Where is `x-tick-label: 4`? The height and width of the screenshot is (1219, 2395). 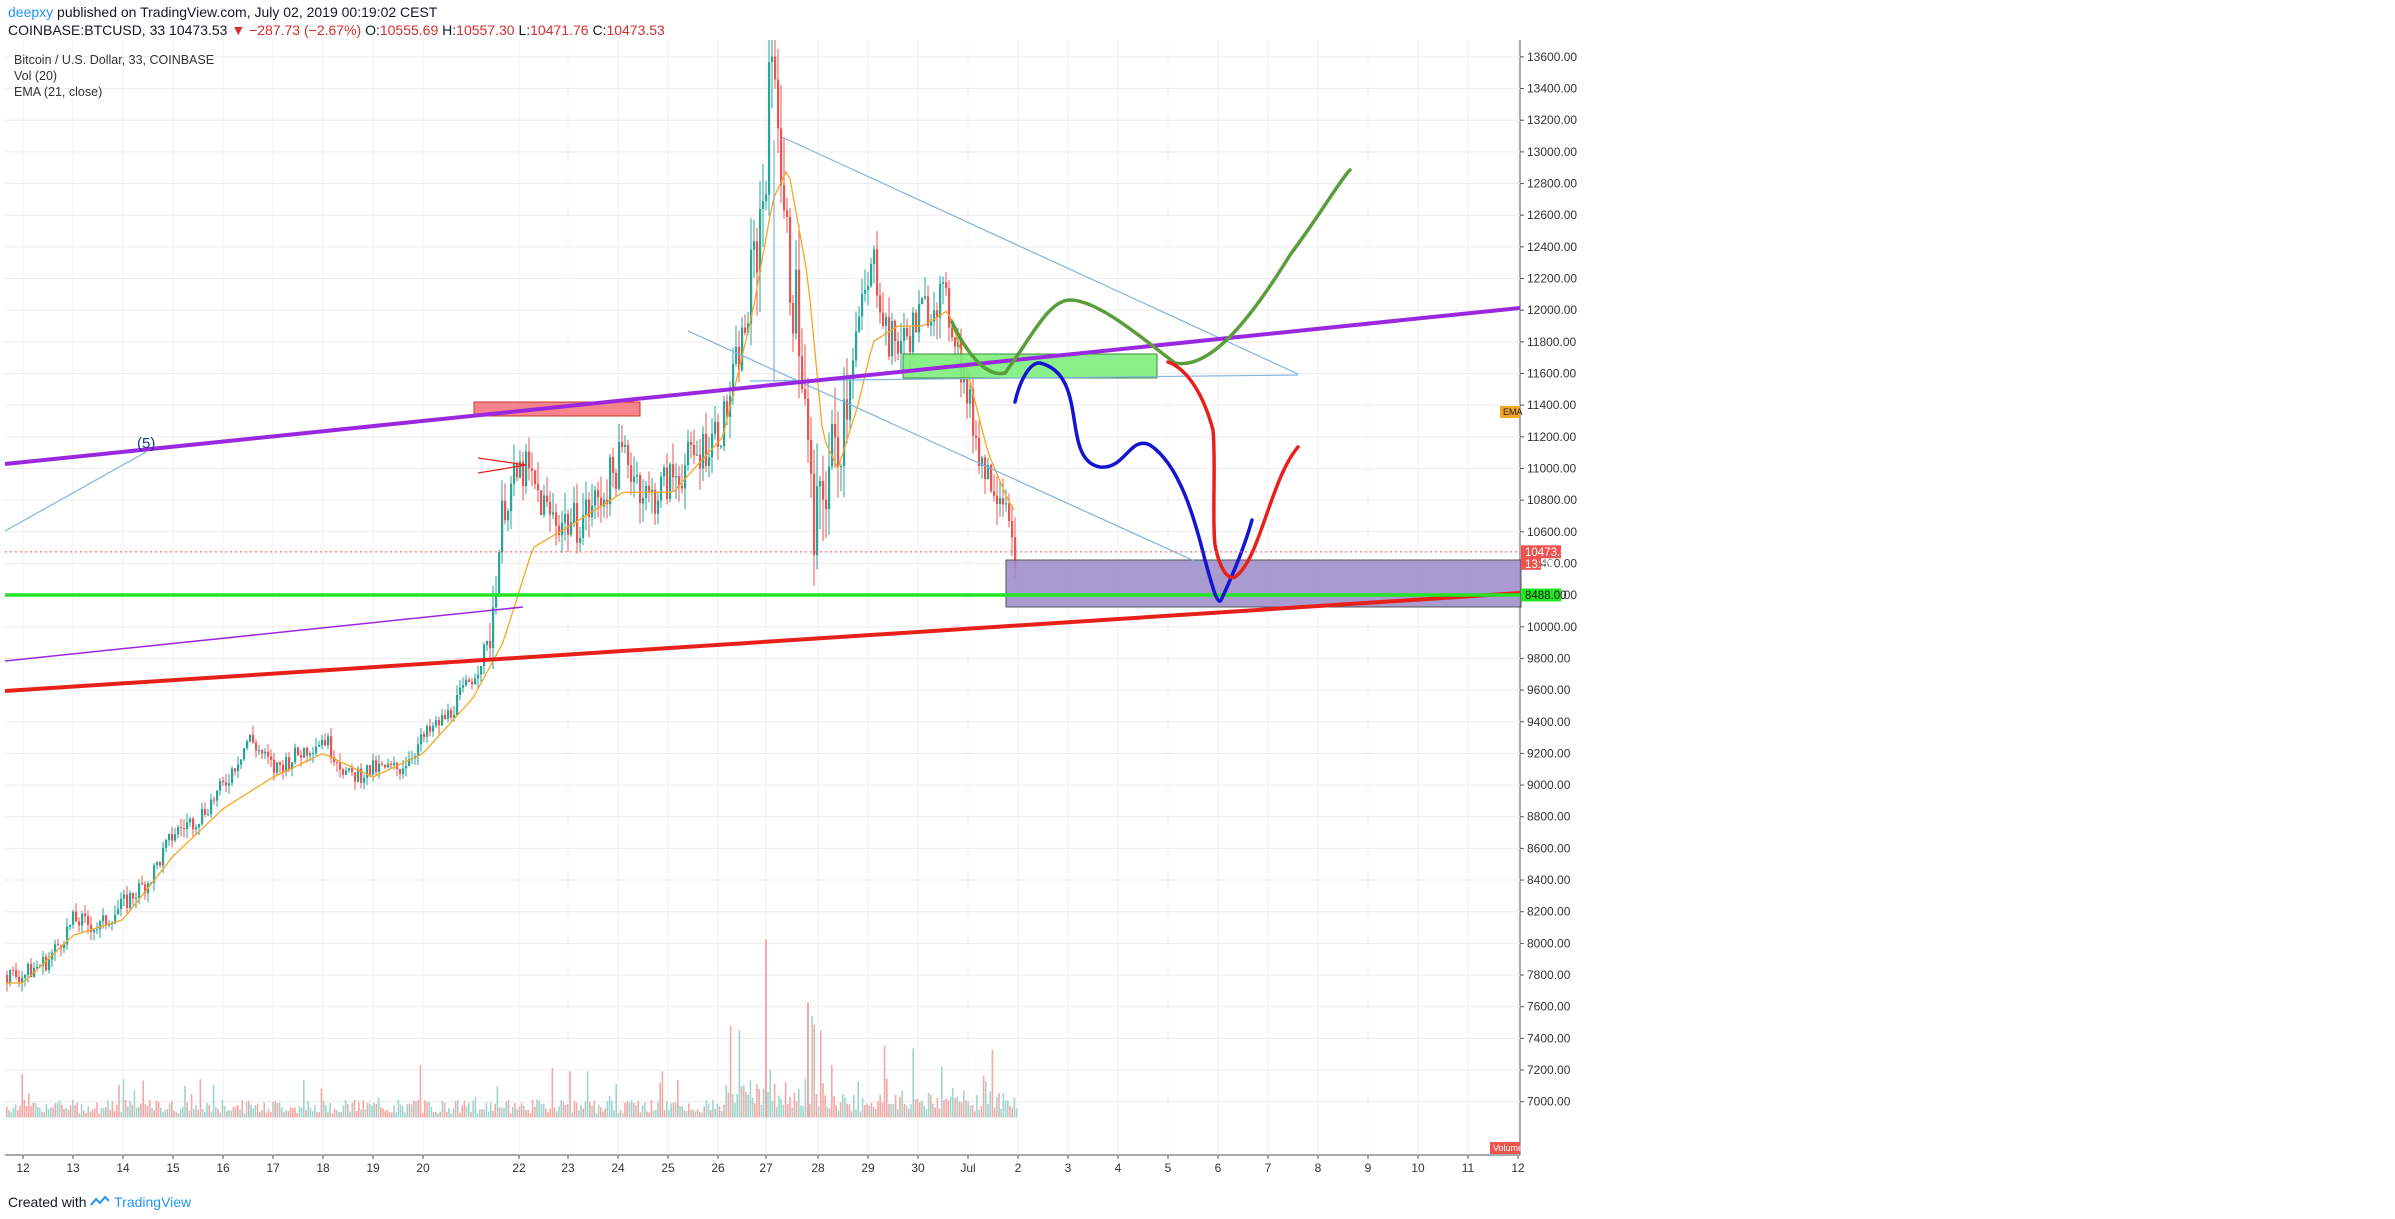
x-tick-label: 4 is located at coordinates (1118, 1168).